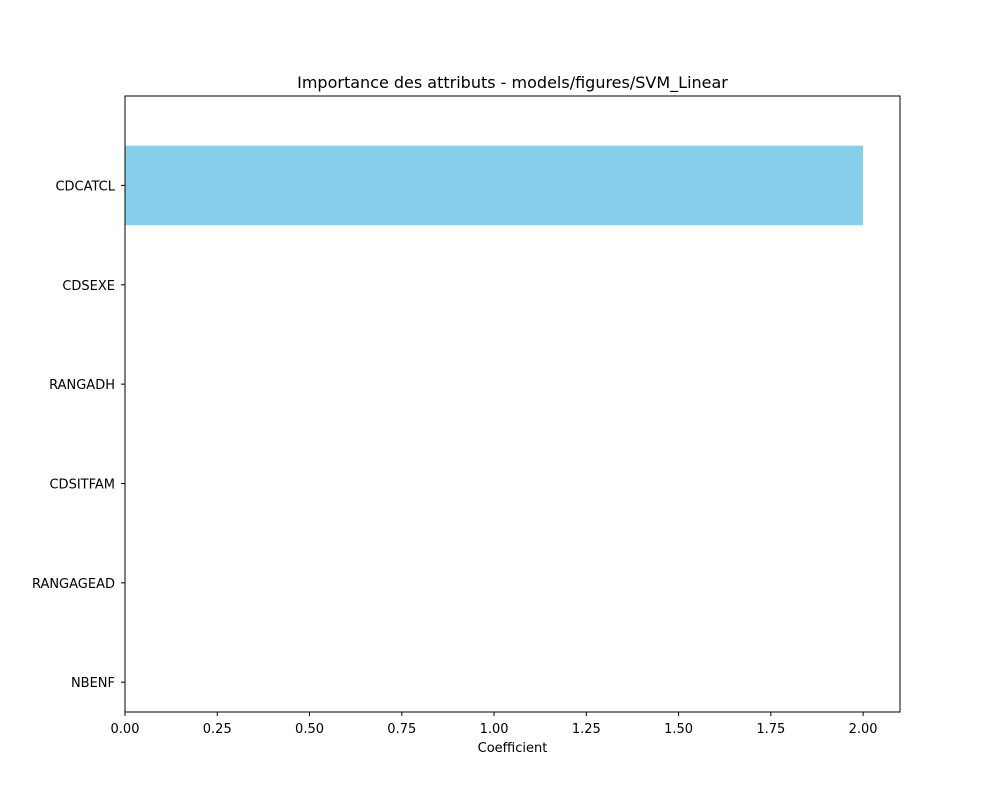 The width and height of the screenshot is (1000, 805). I want to click on bars-layer, so click(494, 185).